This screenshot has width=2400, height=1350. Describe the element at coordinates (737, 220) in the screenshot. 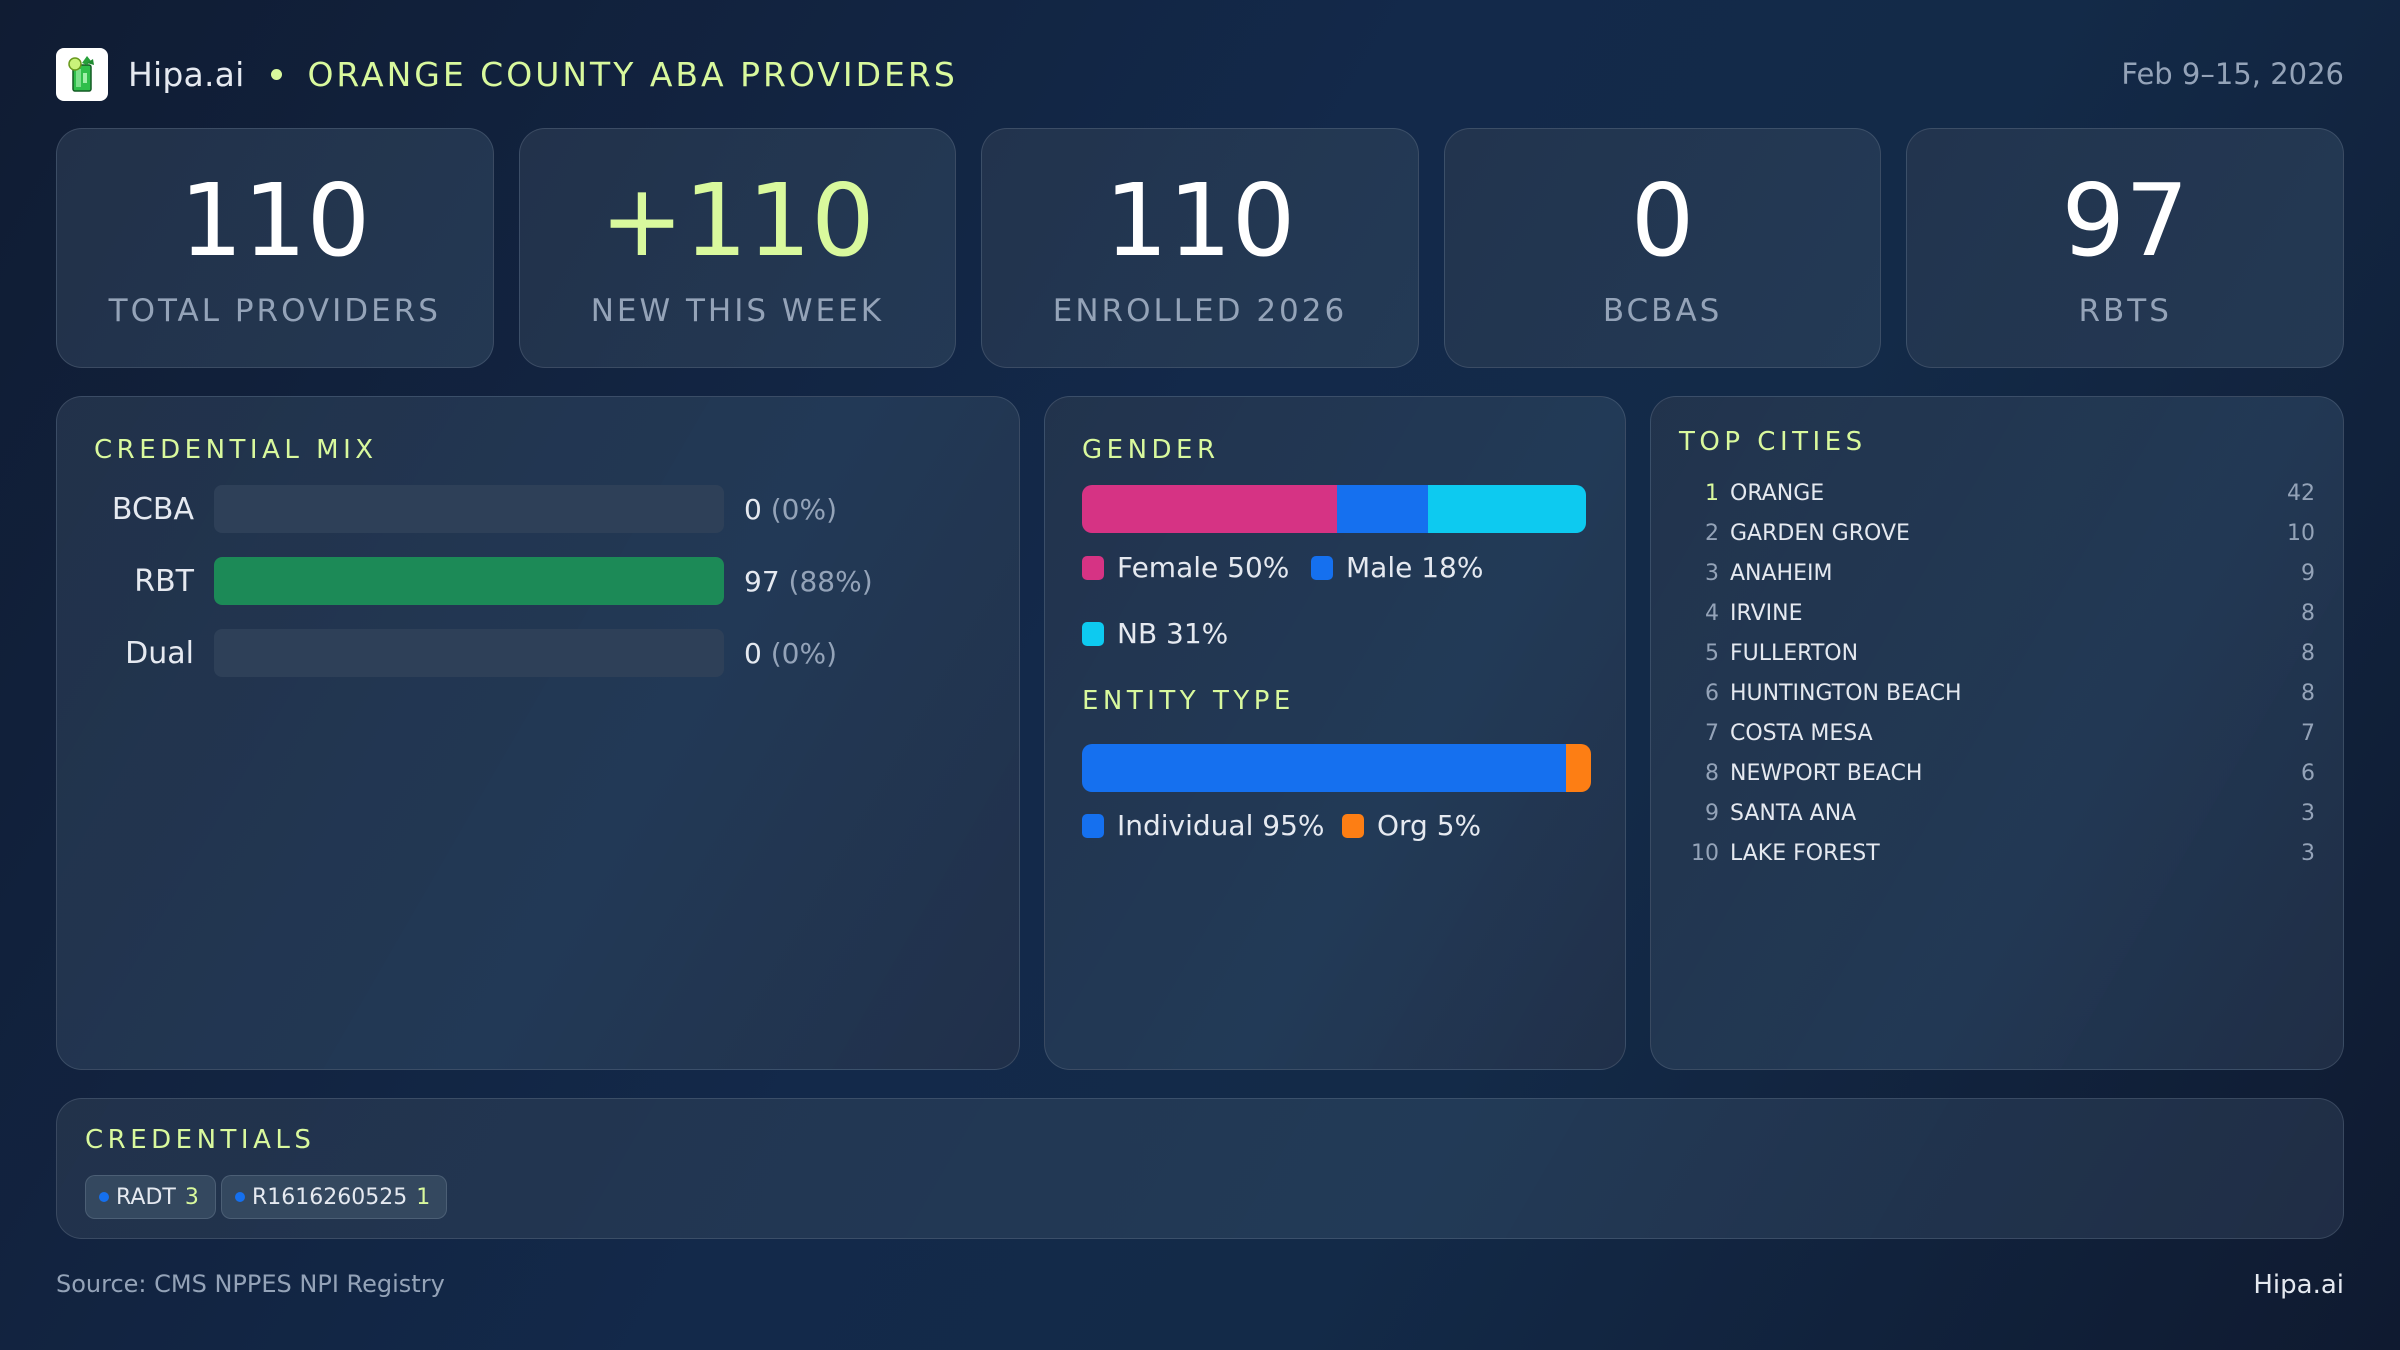

I see `stat-value: +110` at that location.